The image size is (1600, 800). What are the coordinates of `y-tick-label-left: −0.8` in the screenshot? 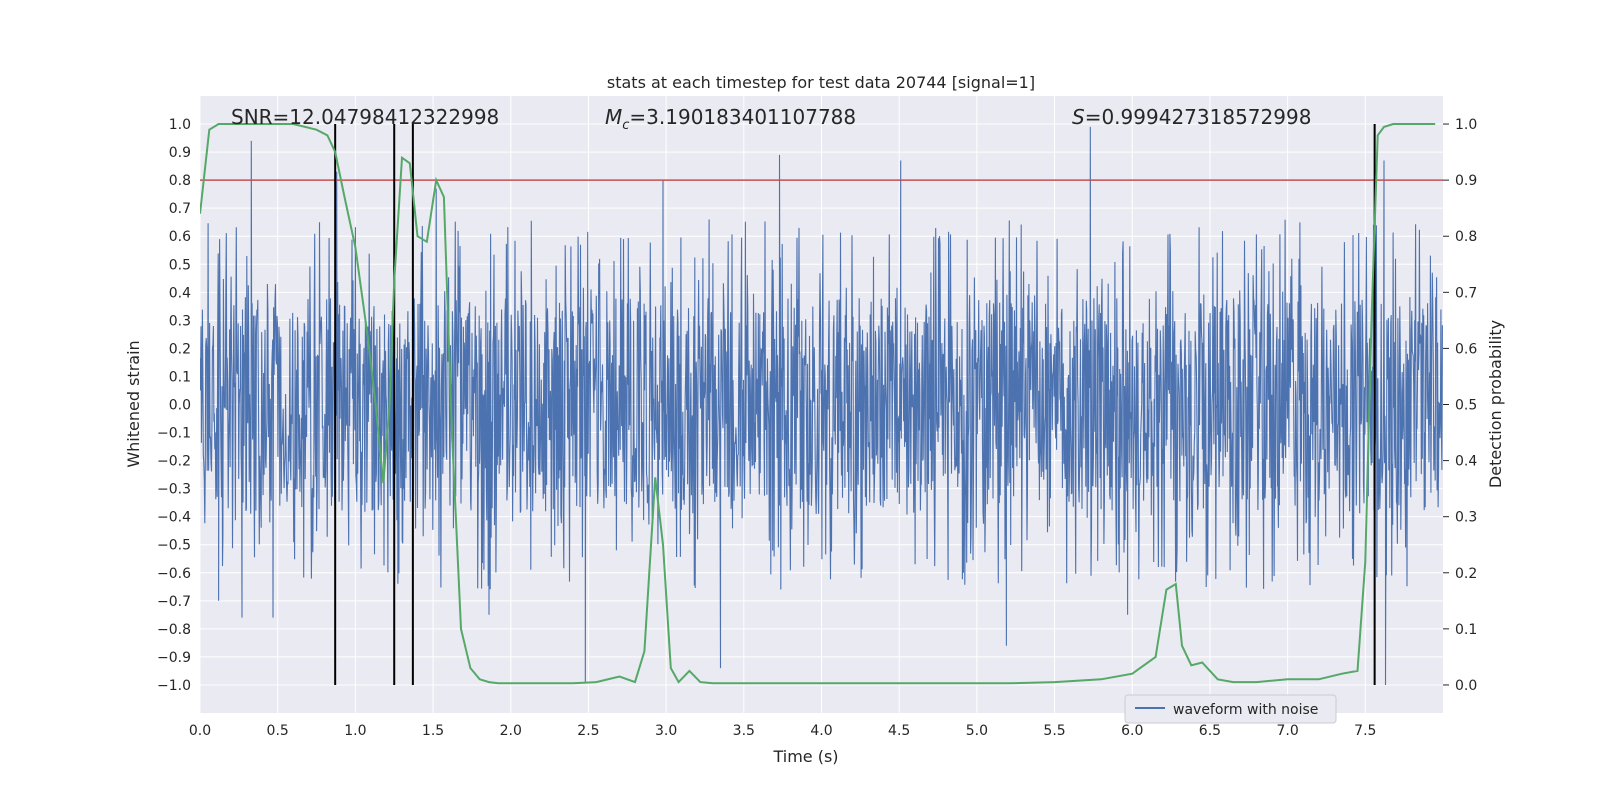 It's located at (174, 630).